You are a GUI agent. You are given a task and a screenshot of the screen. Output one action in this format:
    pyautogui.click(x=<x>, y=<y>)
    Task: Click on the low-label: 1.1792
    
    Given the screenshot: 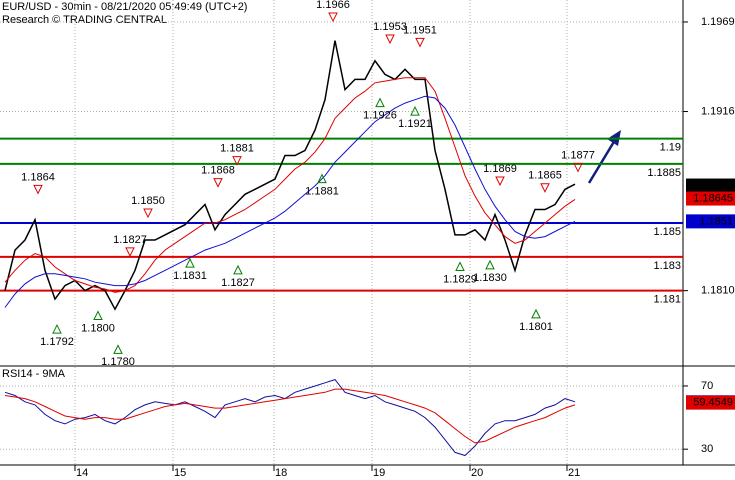 What is the action you would take?
    pyautogui.click(x=57, y=342)
    